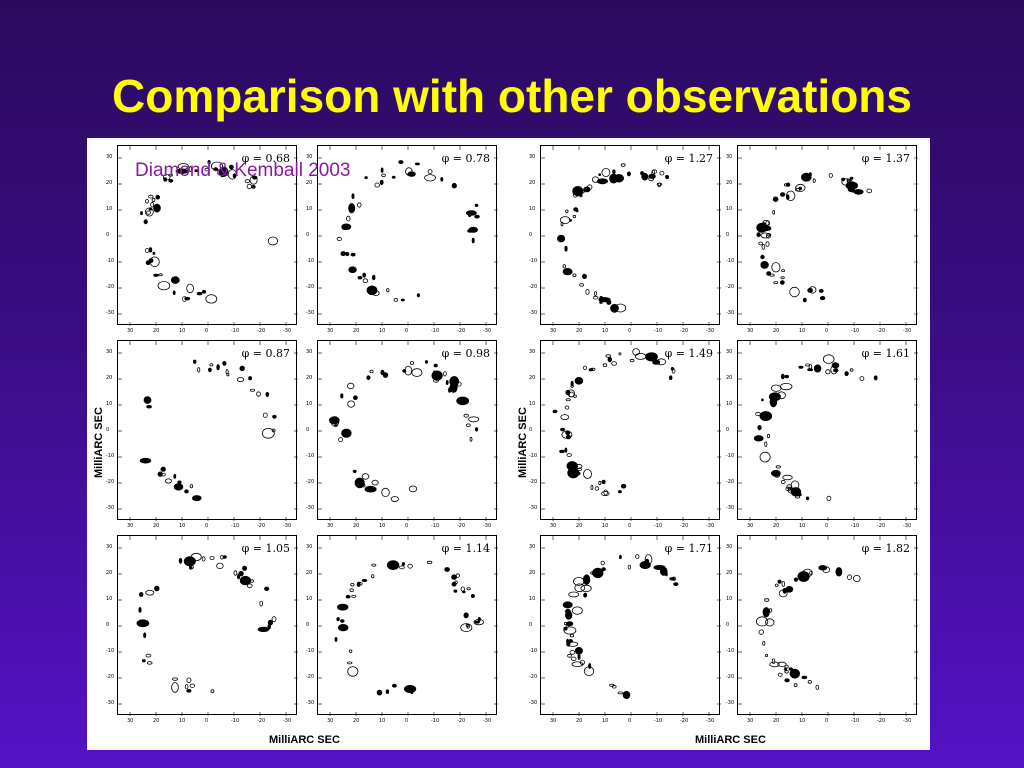  I want to click on y-tick-label: -20, so click(310, 677).